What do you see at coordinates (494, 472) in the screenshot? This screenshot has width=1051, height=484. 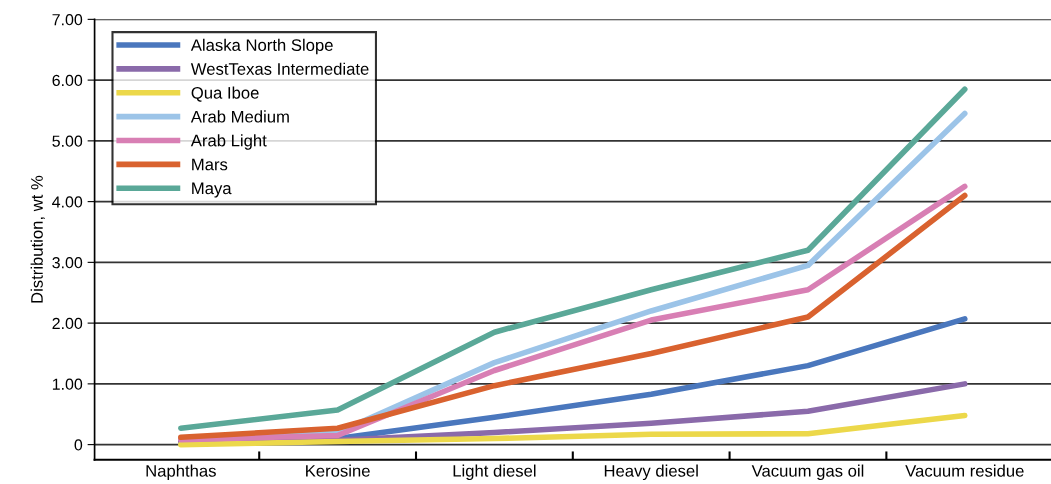 I see `x-tick-label: Light diesel` at bounding box center [494, 472].